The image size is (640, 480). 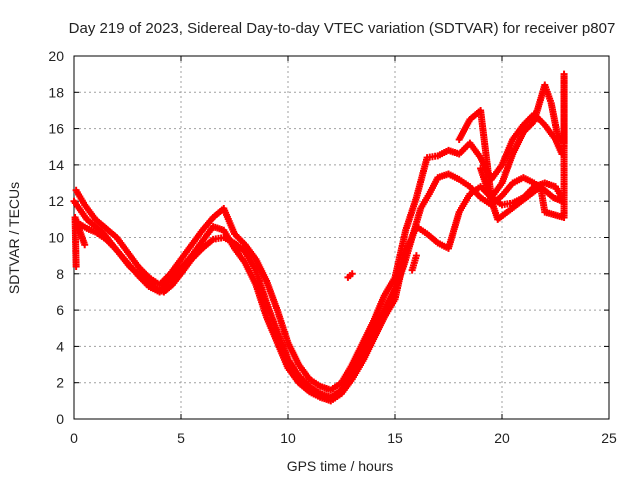 What do you see at coordinates (56, 129) in the screenshot?
I see `y-tick-label: 16` at bounding box center [56, 129].